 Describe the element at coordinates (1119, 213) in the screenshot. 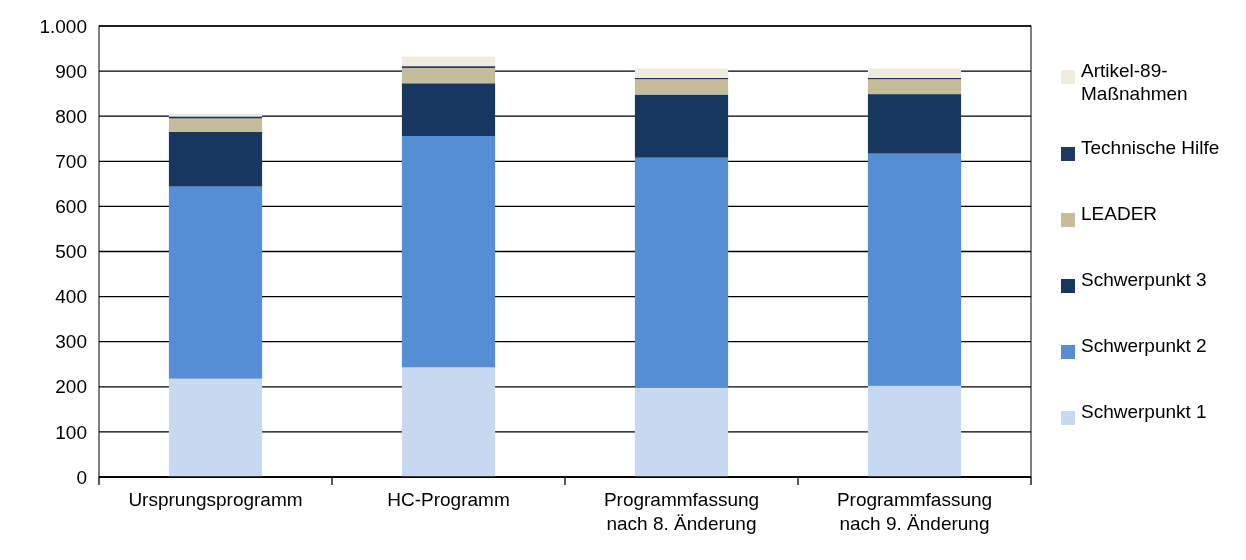

I see `legend-label: LEADER` at that location.